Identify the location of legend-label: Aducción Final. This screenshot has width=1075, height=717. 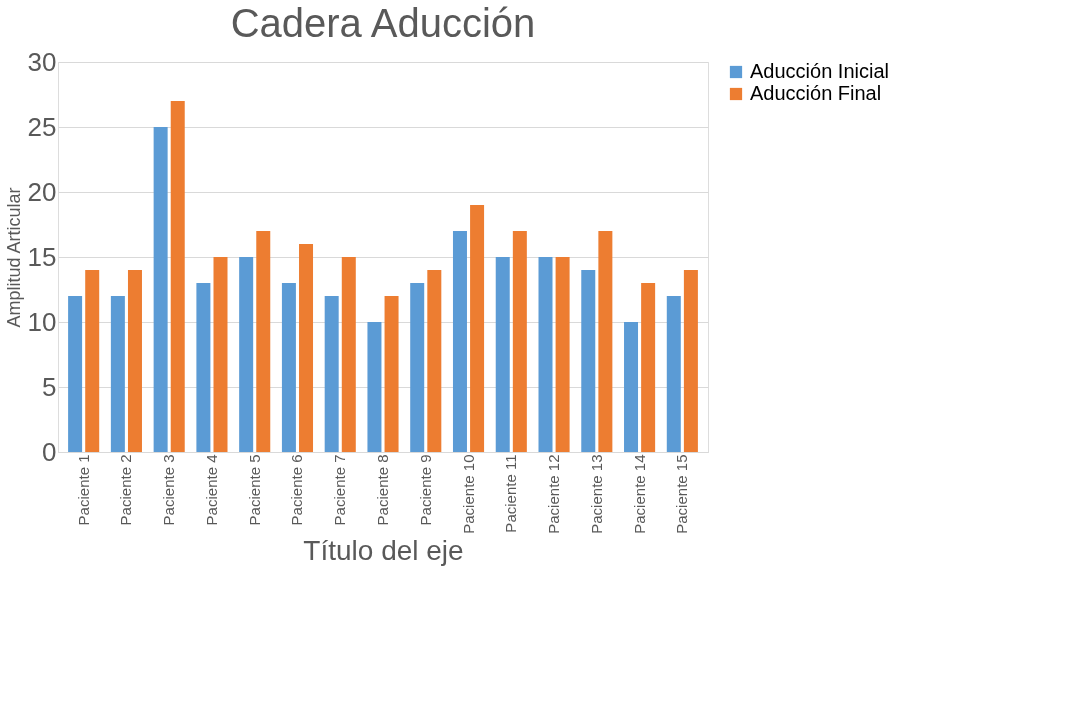
(816, 93).